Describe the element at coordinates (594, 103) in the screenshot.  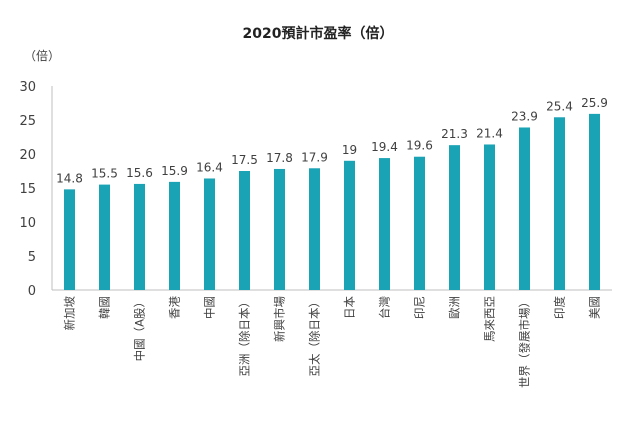
I see `data-label: 25.9` at that location.